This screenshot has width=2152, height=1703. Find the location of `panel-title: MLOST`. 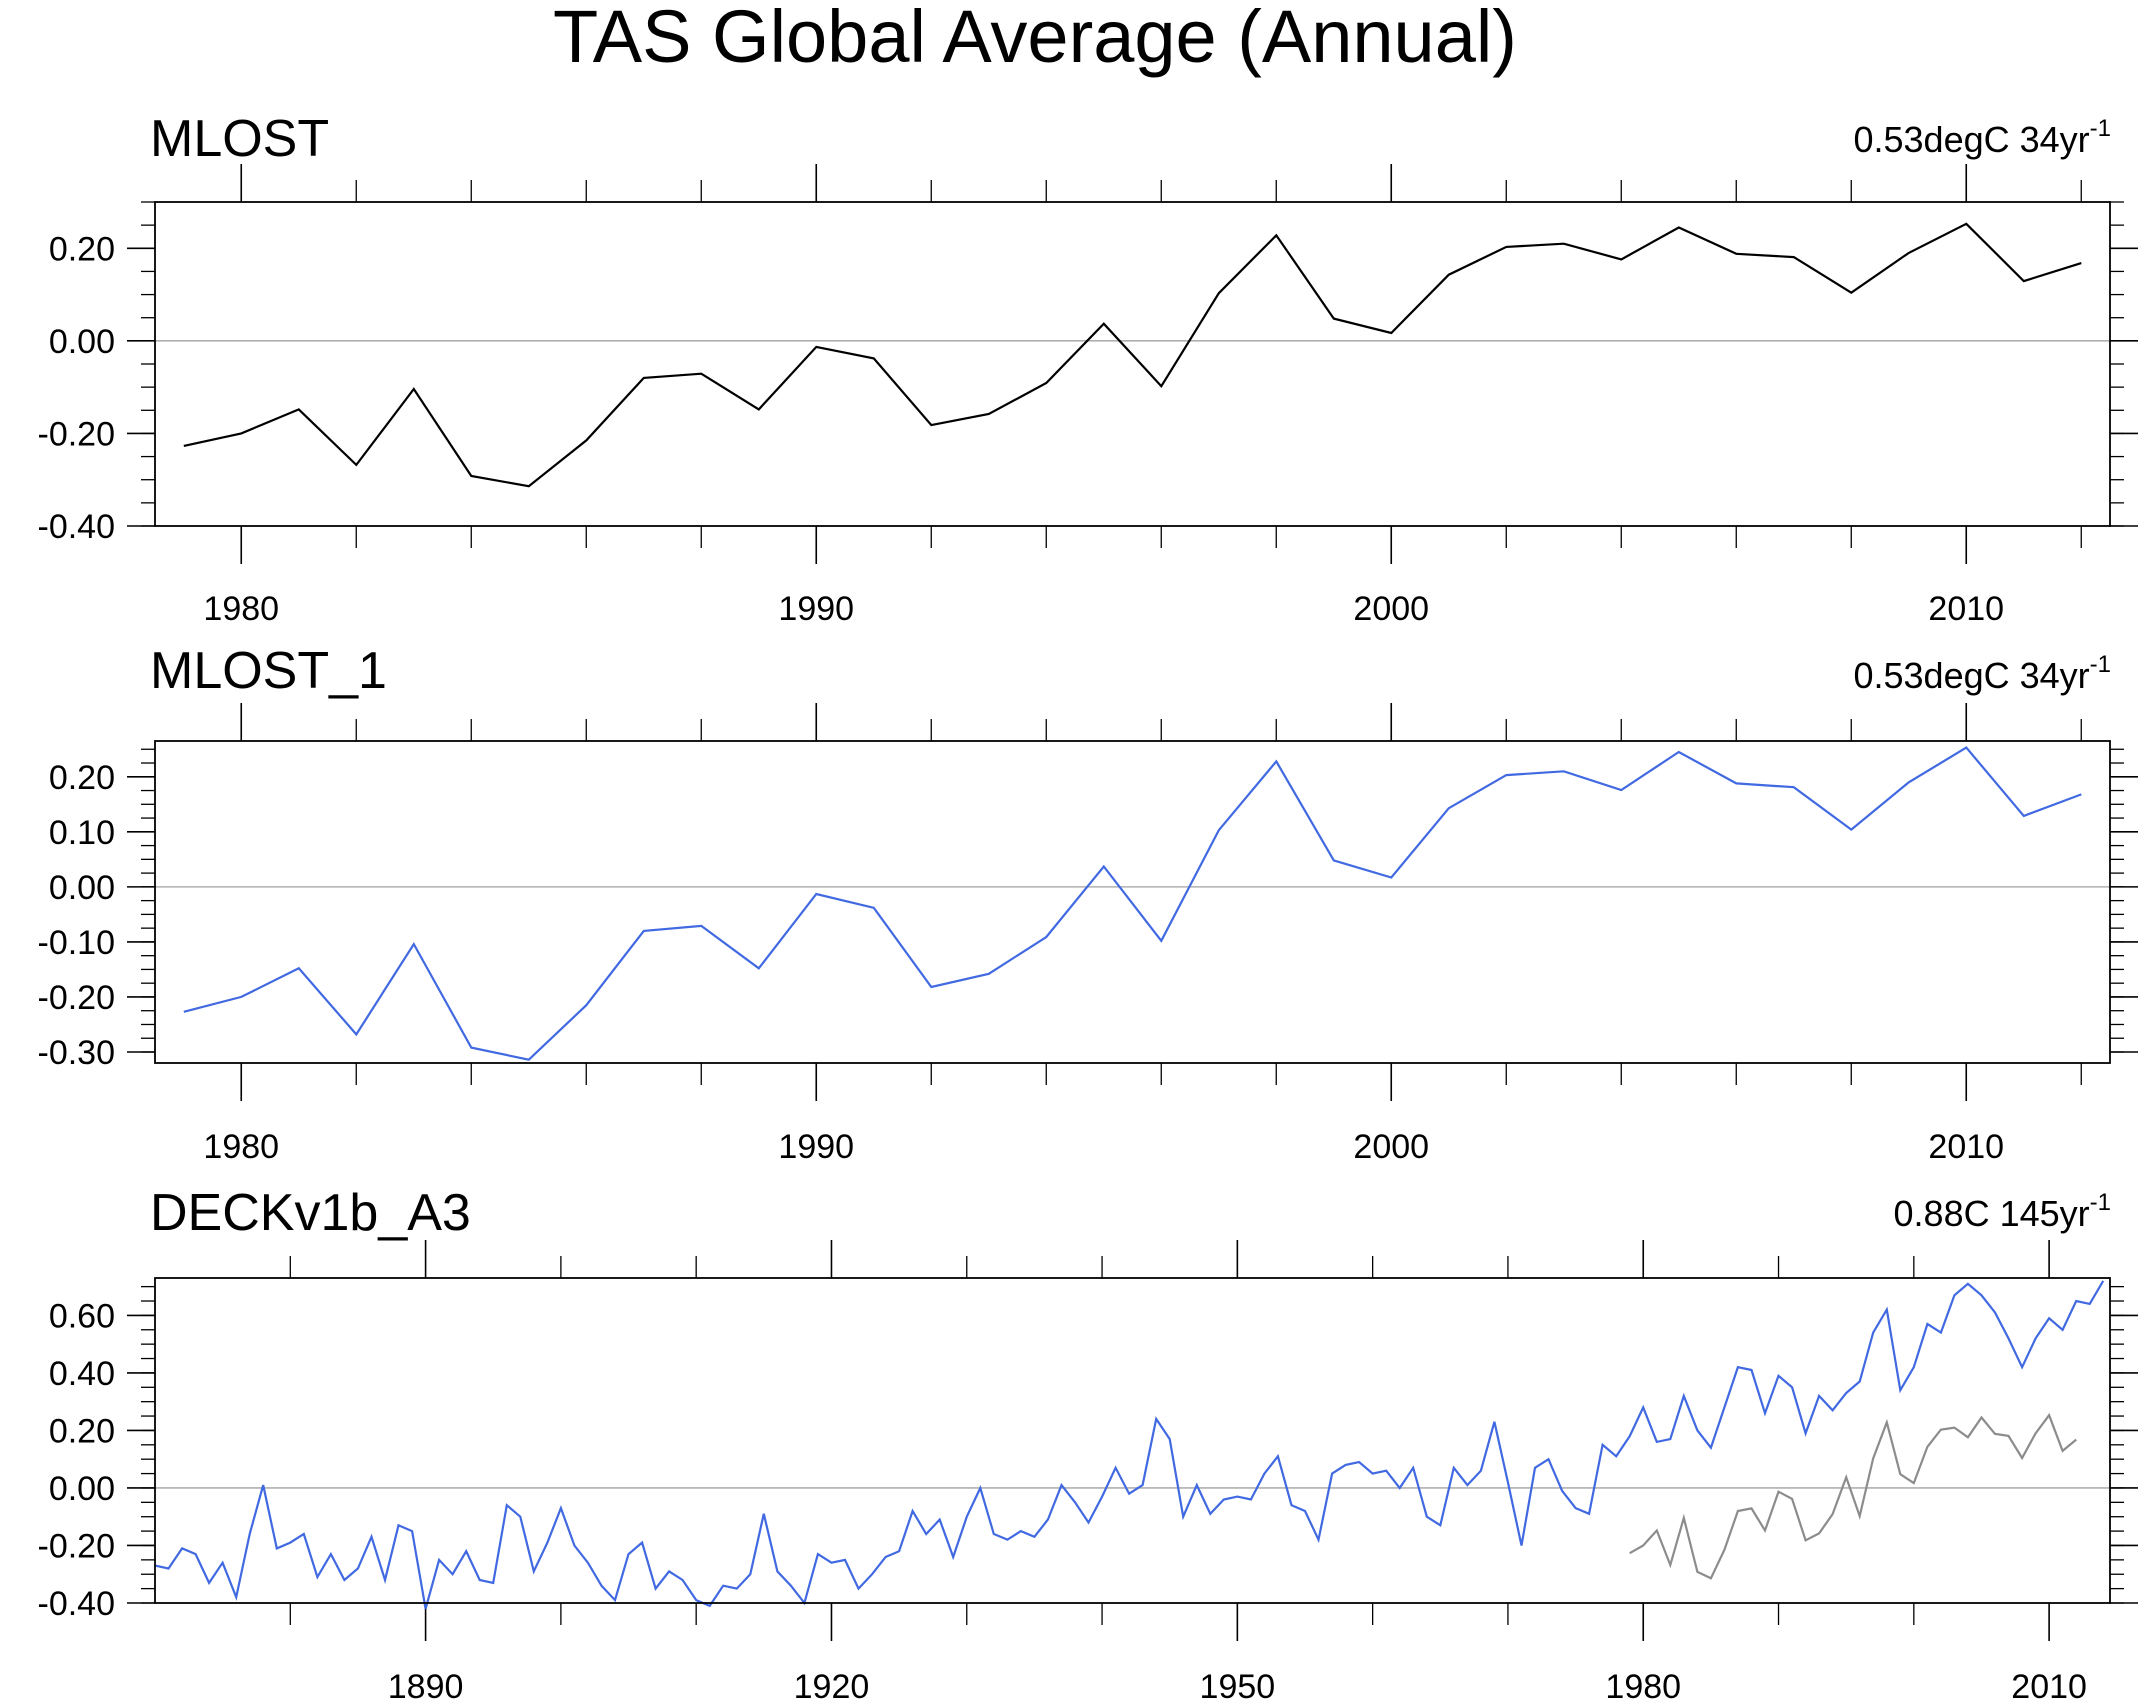

panel-title: MLOST is located at coordinates (239, 139).